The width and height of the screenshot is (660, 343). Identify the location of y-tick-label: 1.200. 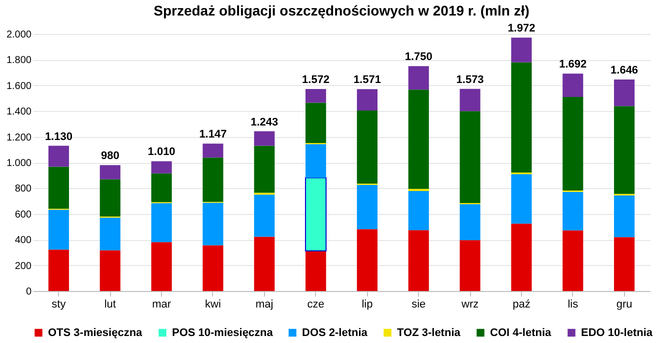
(19, 138).